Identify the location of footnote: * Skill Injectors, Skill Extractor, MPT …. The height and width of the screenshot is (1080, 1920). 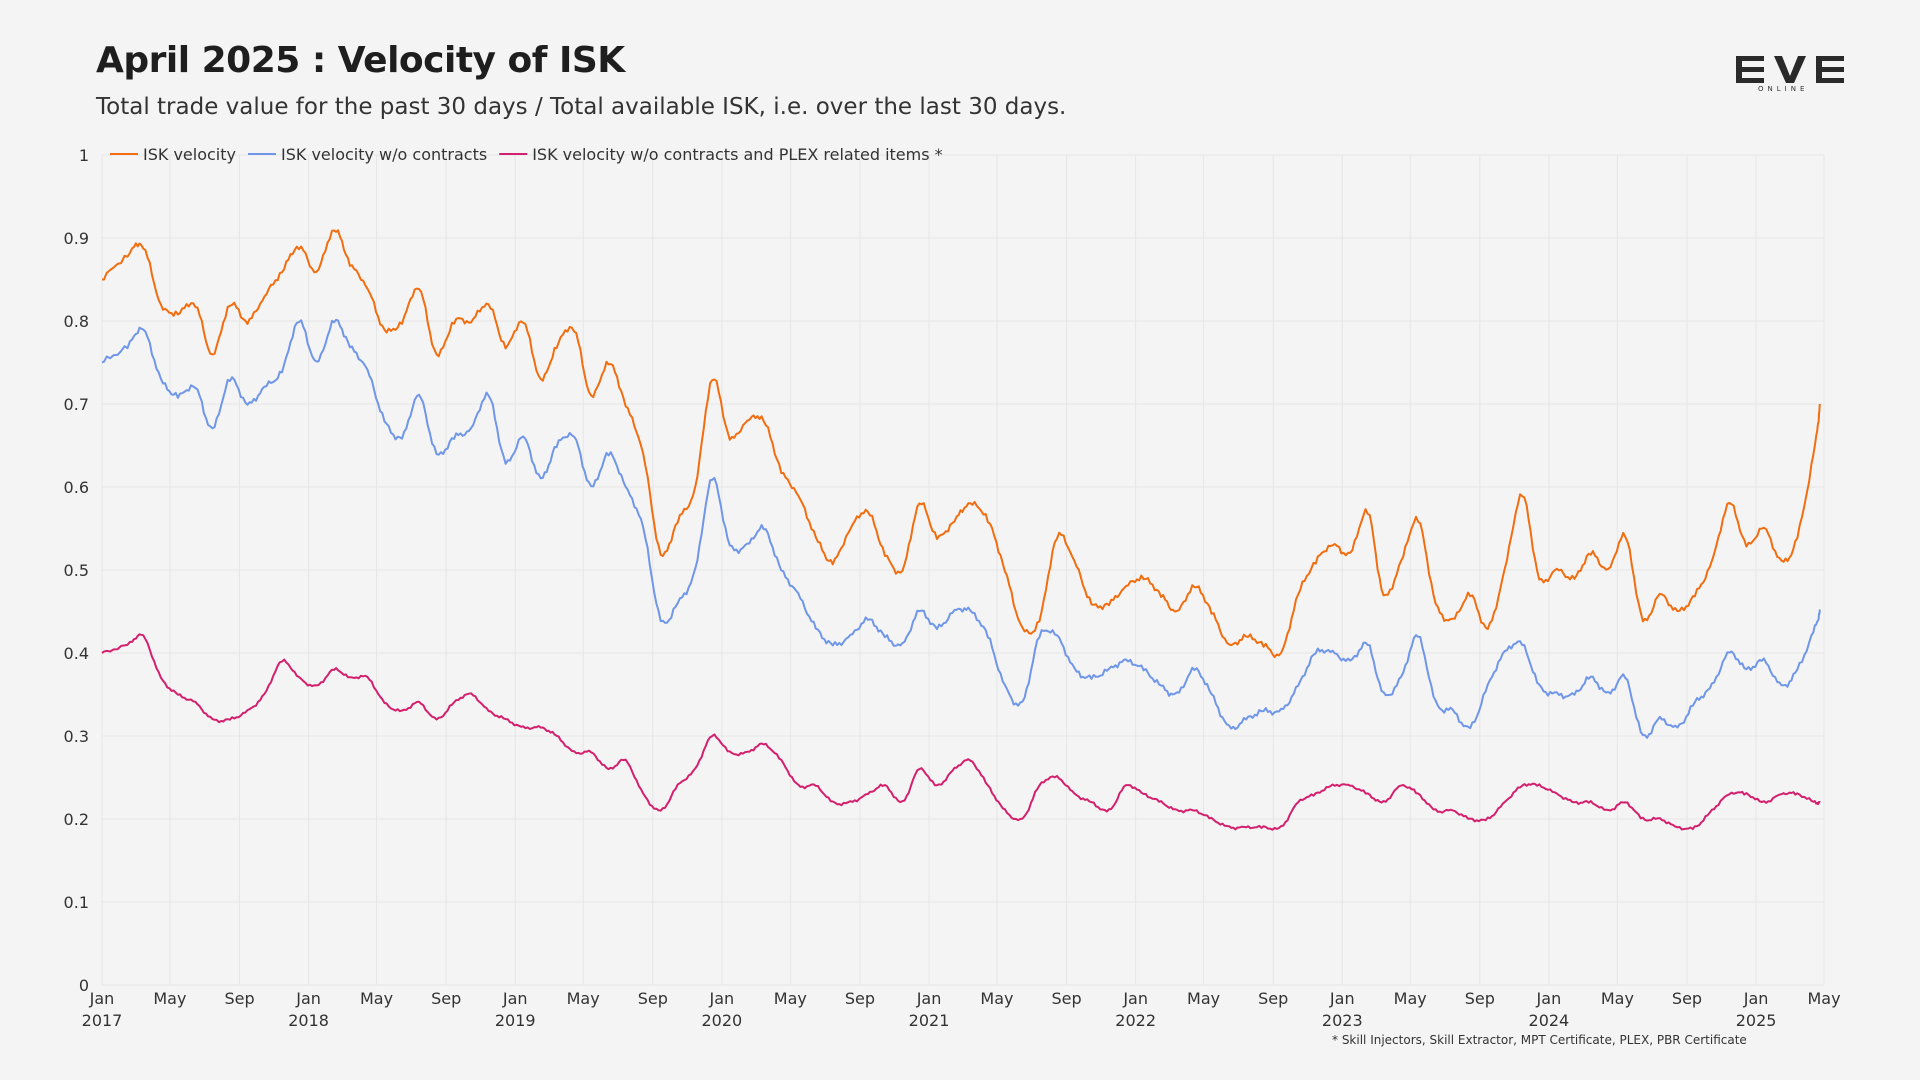
(1539, 1040).